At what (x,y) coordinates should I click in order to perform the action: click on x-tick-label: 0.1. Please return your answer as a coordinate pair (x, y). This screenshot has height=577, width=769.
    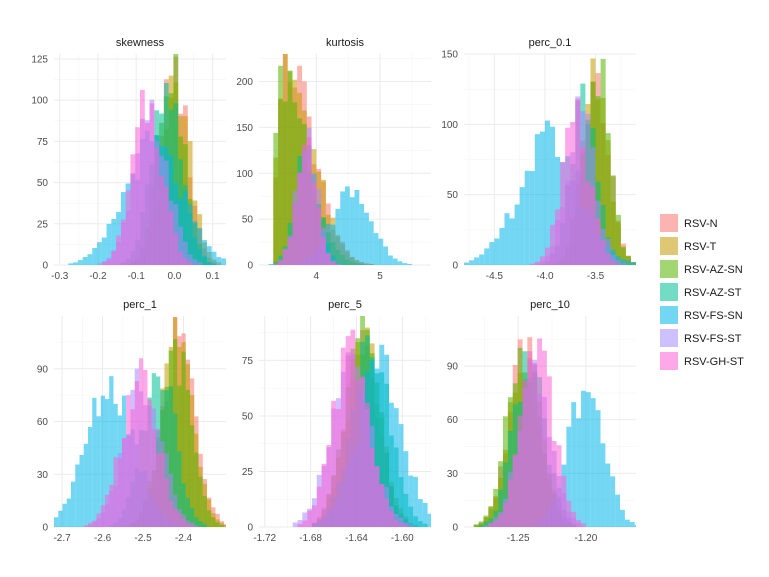
    Looking at the image, I should click on (213, 276).